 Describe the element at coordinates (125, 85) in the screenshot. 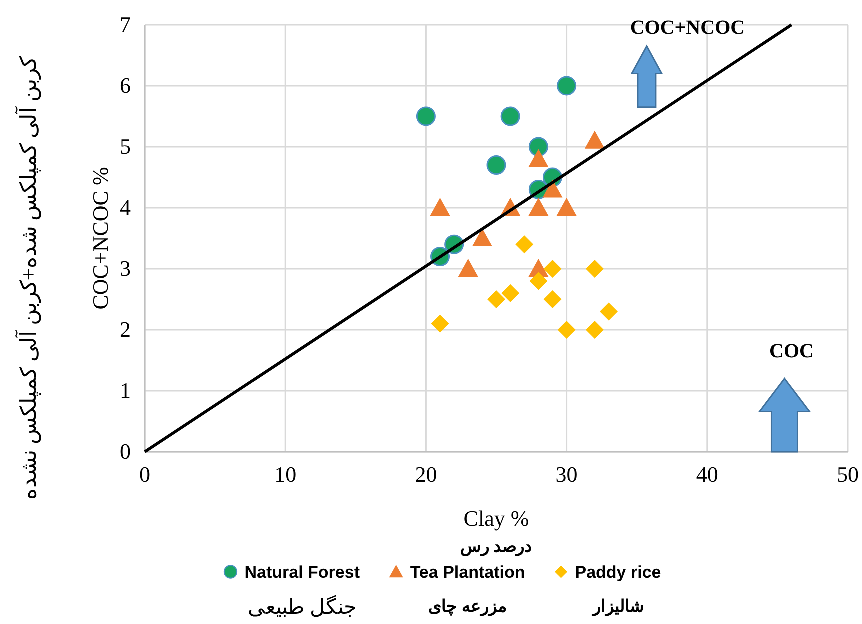

I see `y-tick-label: 6` at that location.